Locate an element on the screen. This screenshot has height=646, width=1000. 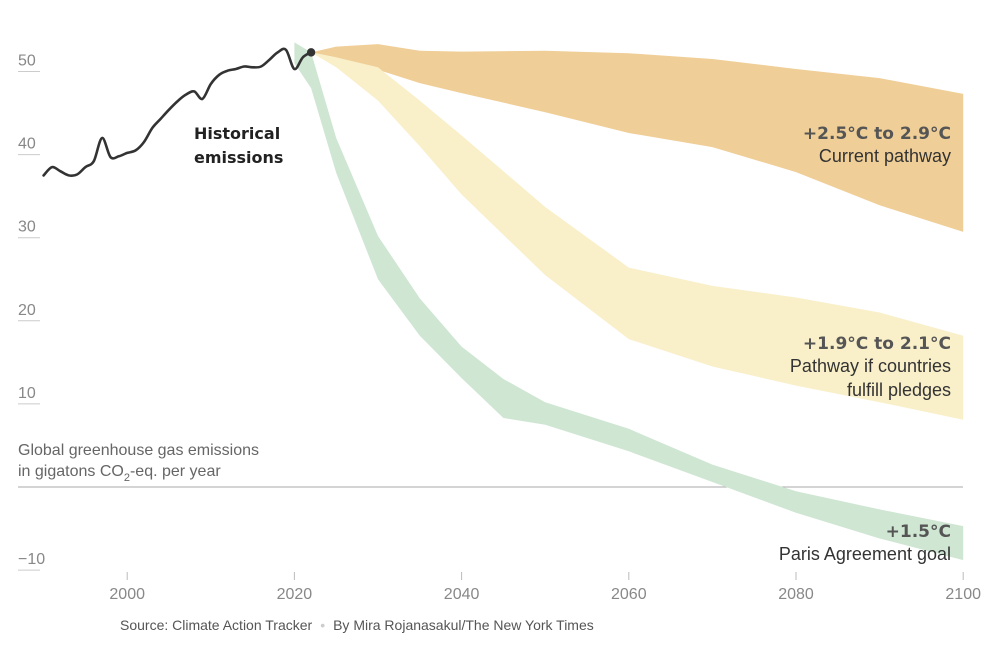
y-axis-label-line-2-end: -eq. per year is located at coordinates (175, 471).